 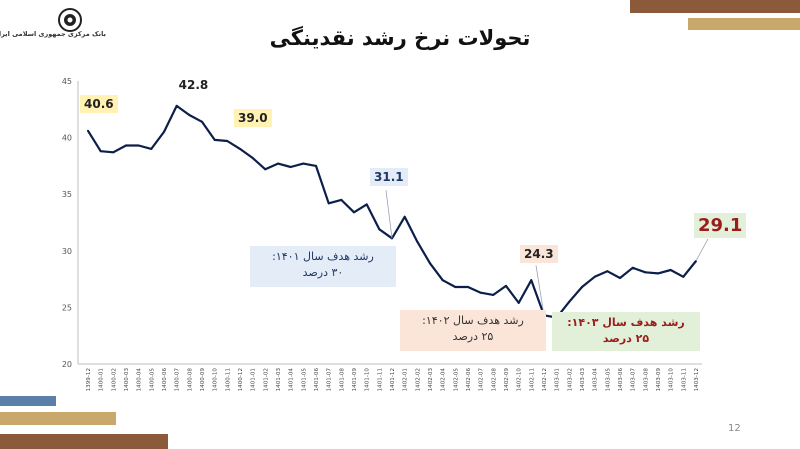 What do you see at coordinates (659, 380) in the screenshot?
I see `x-tick-label: 1403-09` at bounding box center [659, 380].